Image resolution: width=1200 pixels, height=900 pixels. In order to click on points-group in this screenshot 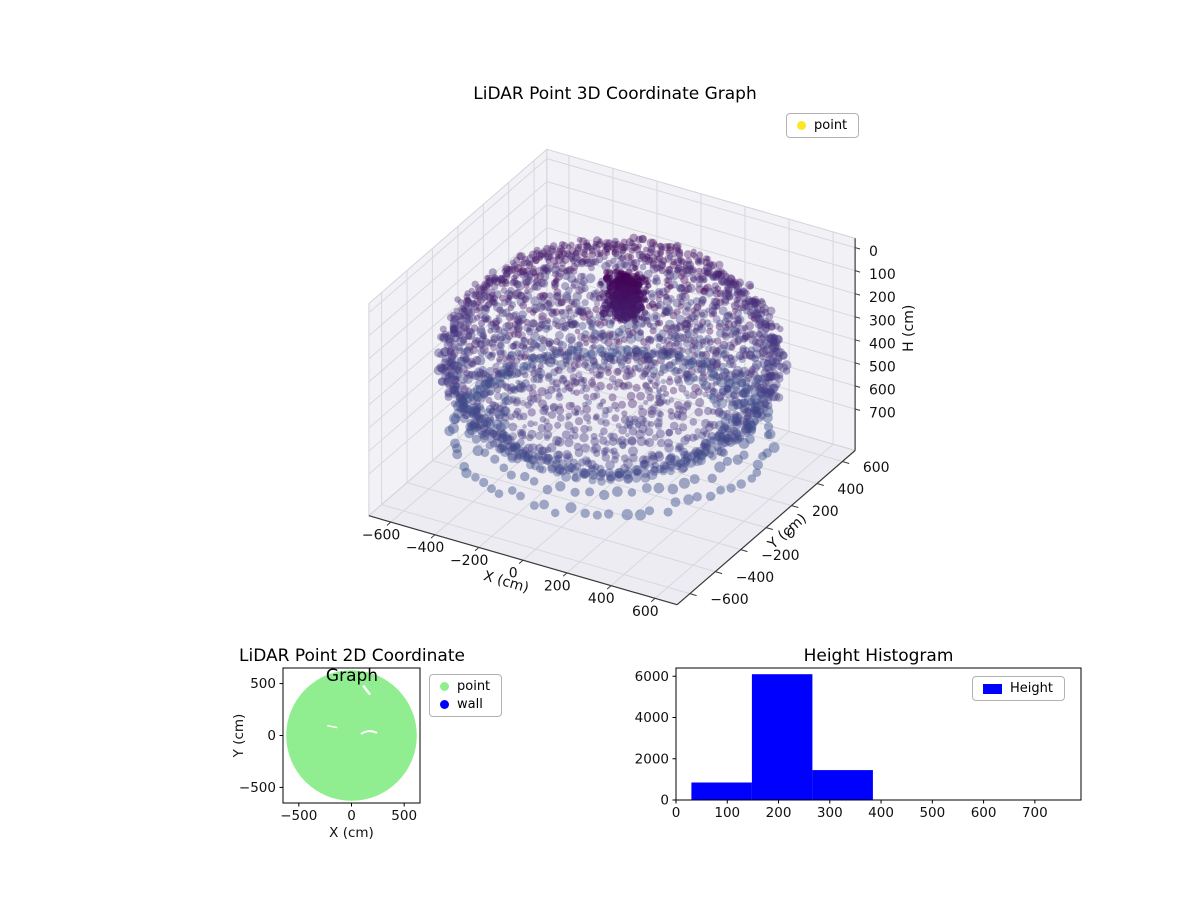, I will do `click(612, 377)`.